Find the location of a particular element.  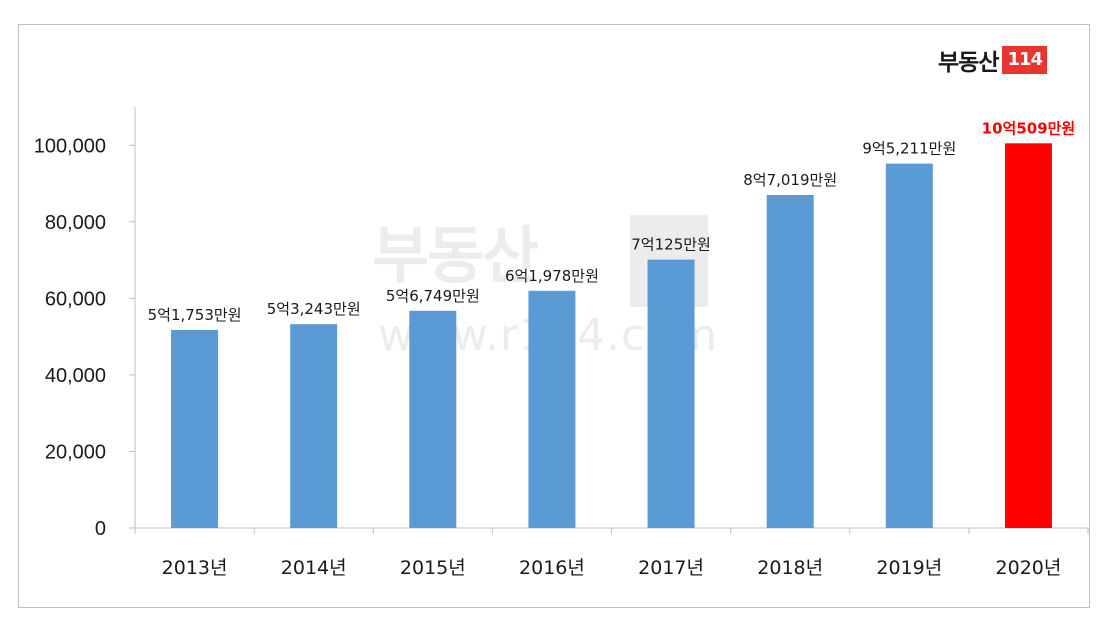

y-tick-label: 100,000 is located at coordinates (70, 146).